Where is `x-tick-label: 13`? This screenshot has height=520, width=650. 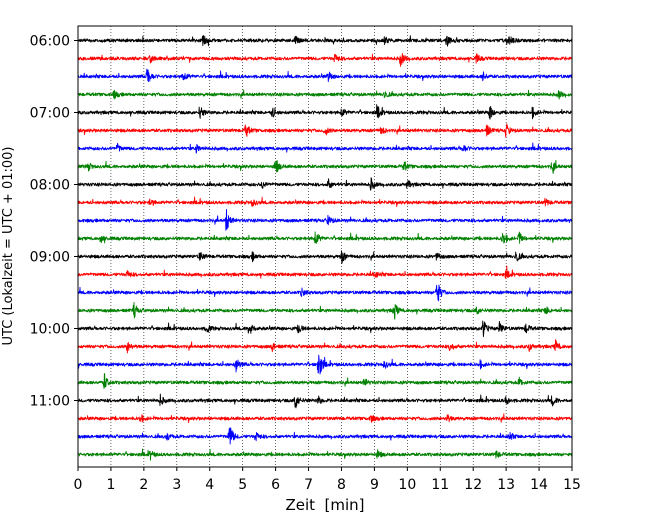 x-tick-label: 13 is located at coordinates (506, 485).